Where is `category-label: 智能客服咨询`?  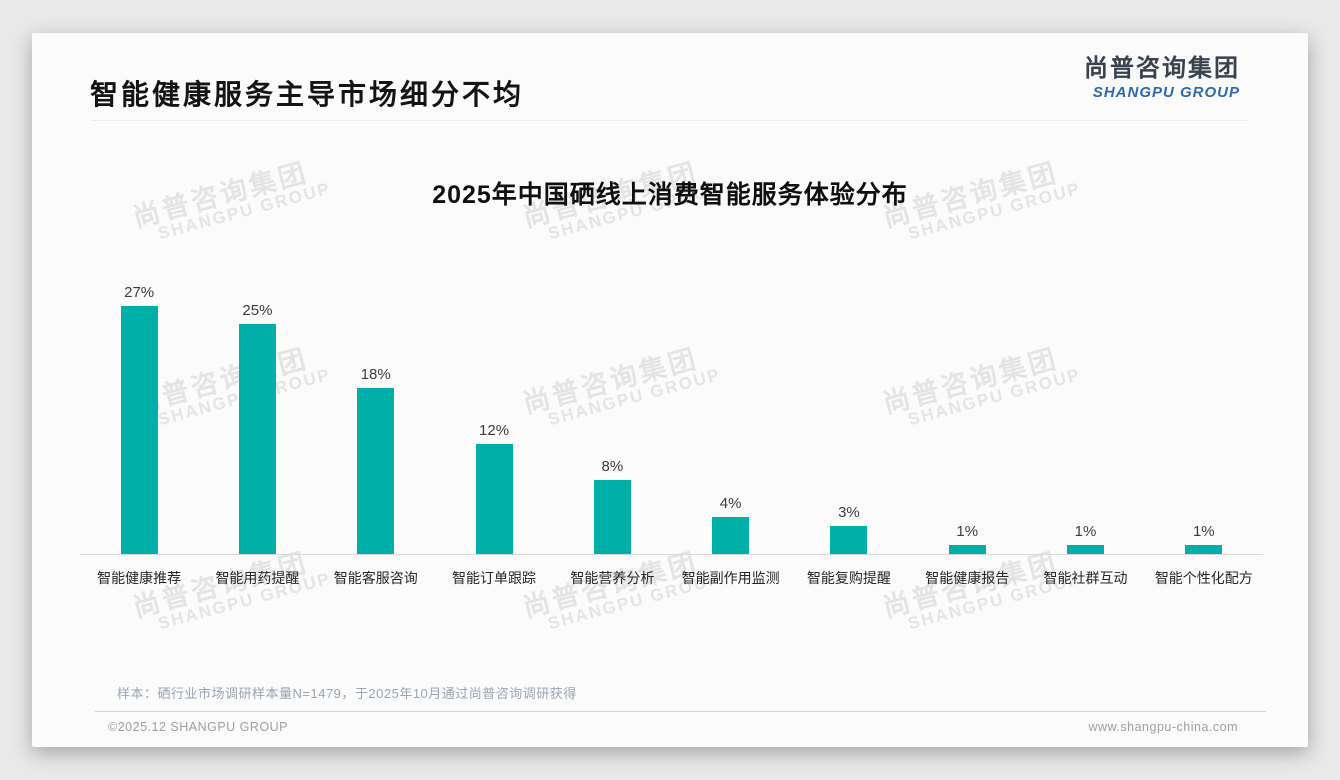 category-label: 智能客服咨询 is located at coordinates (375, 578).